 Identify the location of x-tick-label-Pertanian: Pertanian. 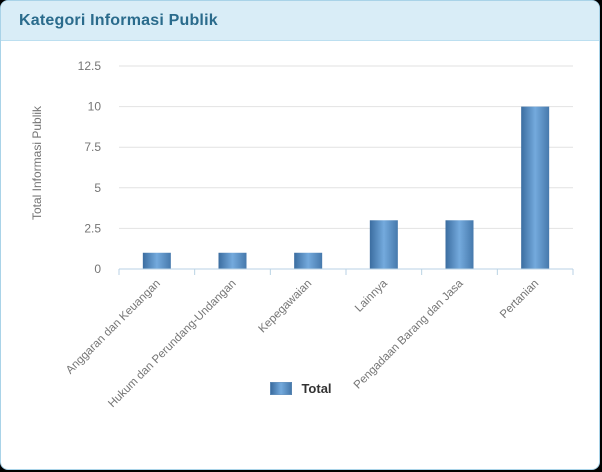
(519, 299).